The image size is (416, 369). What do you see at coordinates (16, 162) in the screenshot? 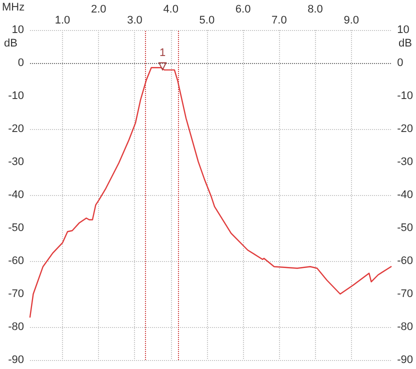
I see `y-tick-label: -30` at bounding box center [16, 162].